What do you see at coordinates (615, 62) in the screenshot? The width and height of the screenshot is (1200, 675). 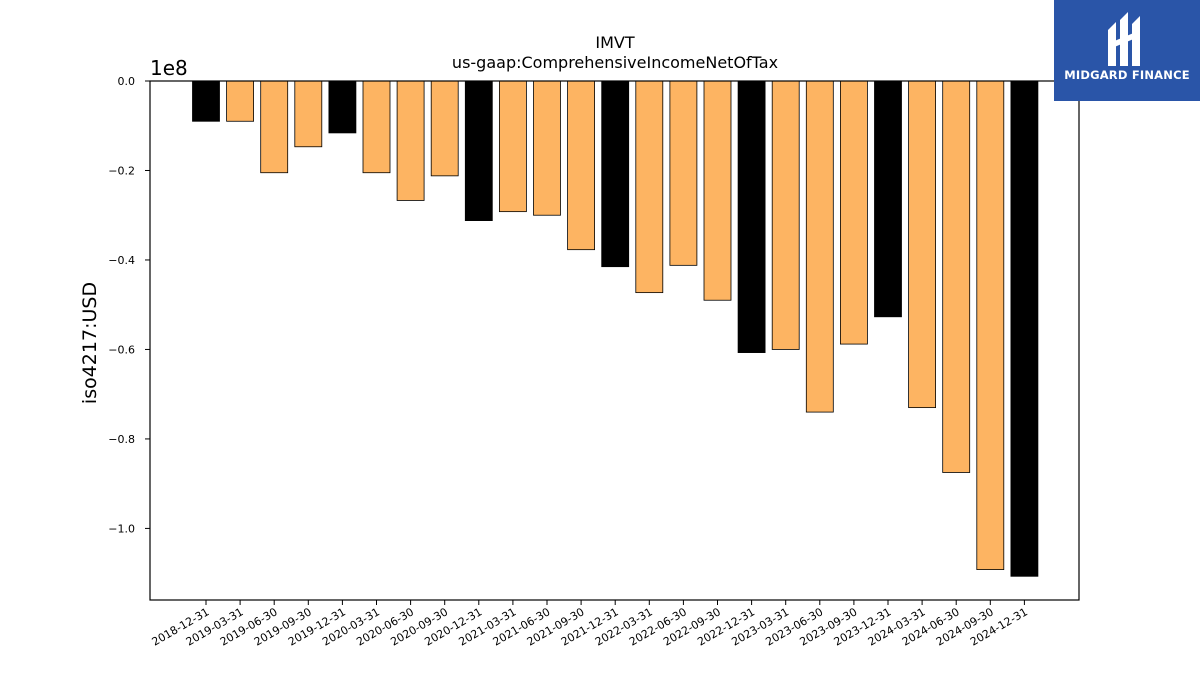 I see `chart-subtitle: us-gaap:ComprehensiveIncomeNetOfTax` at bounding box center [615, 62].